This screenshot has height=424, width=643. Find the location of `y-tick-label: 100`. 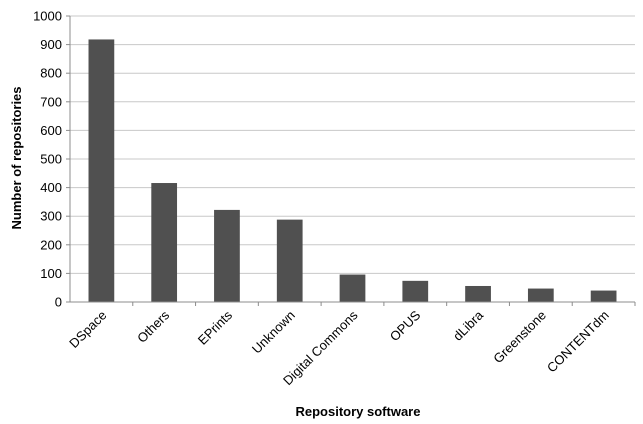

y-tick-label: 100 is located at coordinates (51, 273).